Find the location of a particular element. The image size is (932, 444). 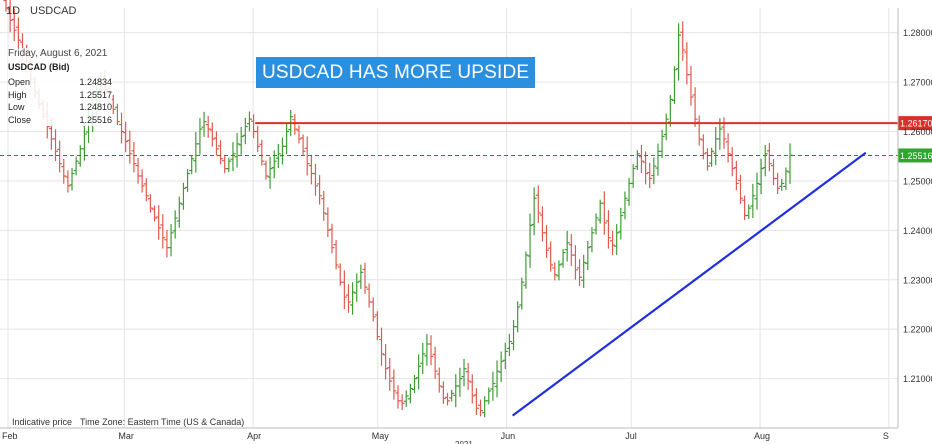

y-tick-label: 1.24000 is located at coordinates (917, 231).